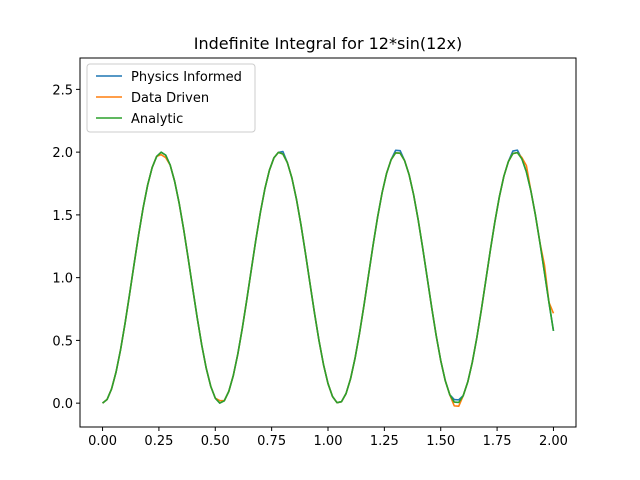 The width and height of the screenshot is (640, 480). I want to click on y-tick-label: 0.5, so click(62, 341).